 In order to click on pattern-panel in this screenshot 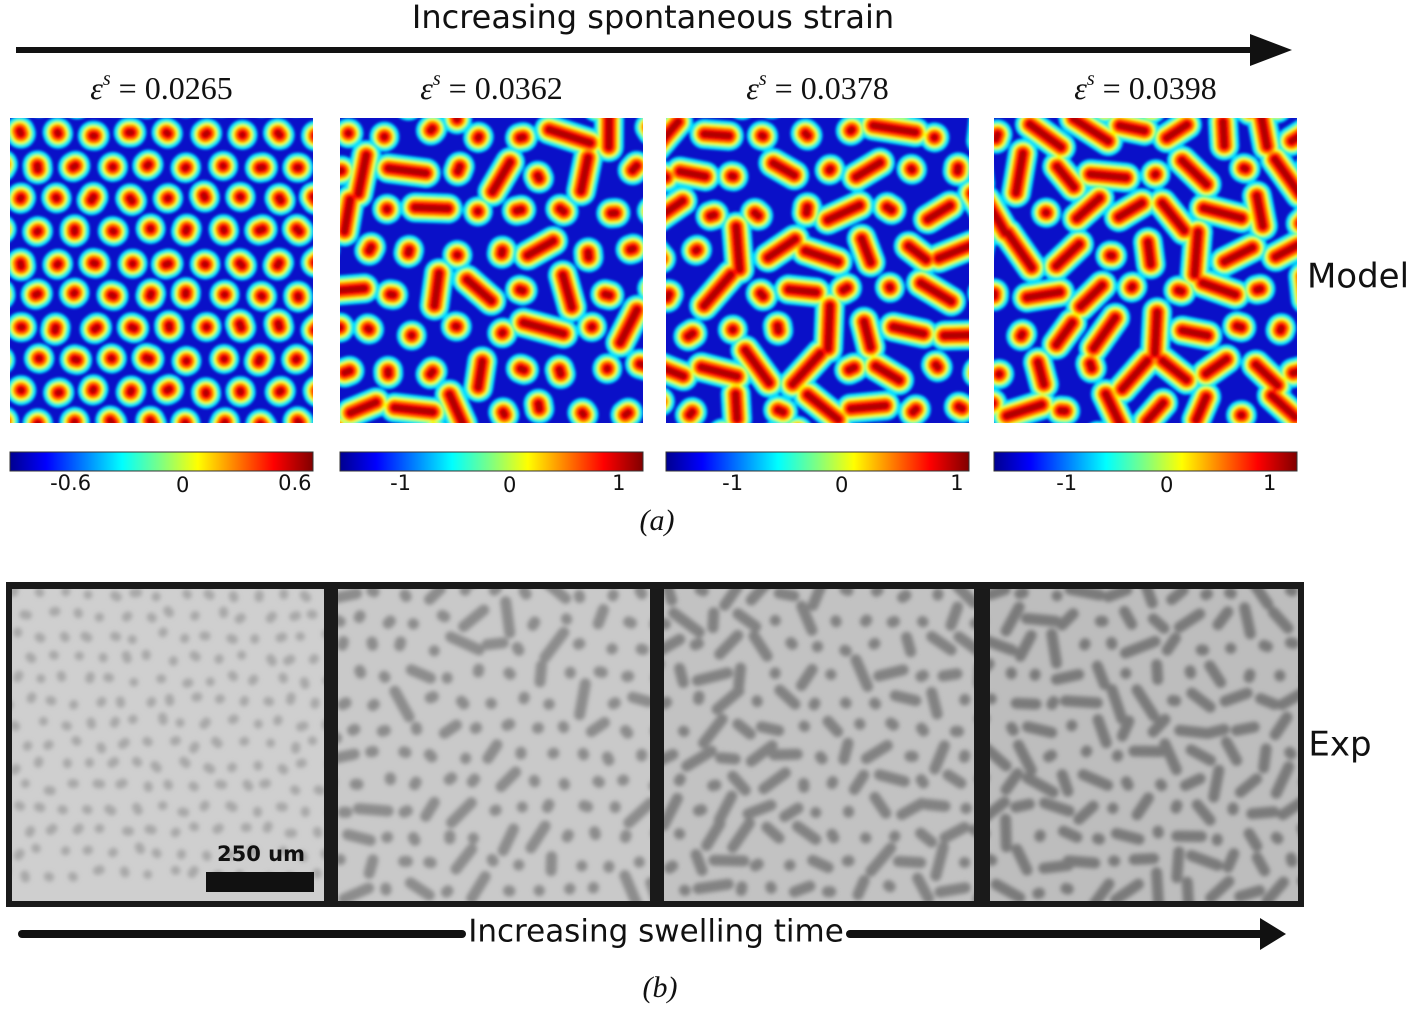, I will do `click(850, 251)`.